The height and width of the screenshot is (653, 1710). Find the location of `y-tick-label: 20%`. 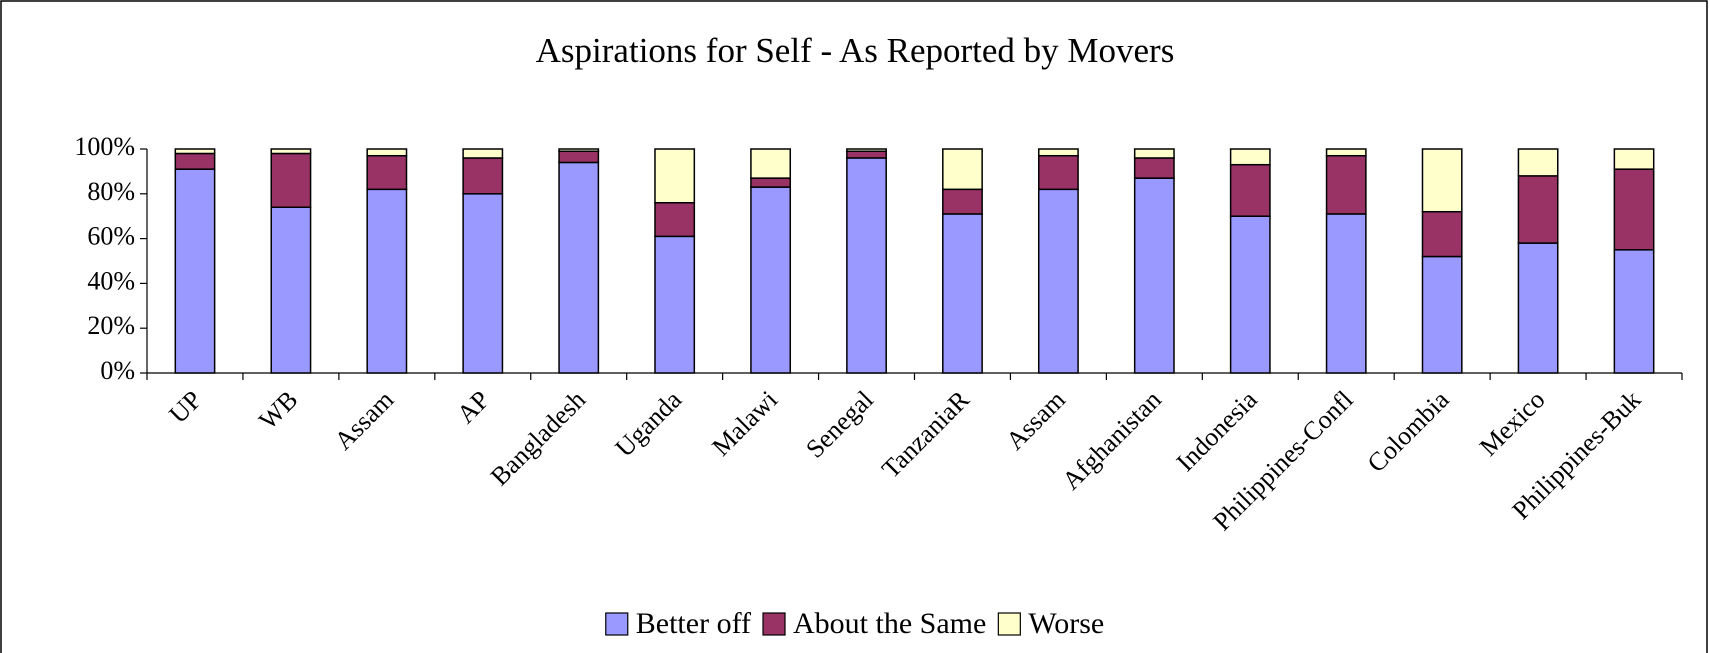

y-tick-label: 20% is located at coordinates (111, 325).